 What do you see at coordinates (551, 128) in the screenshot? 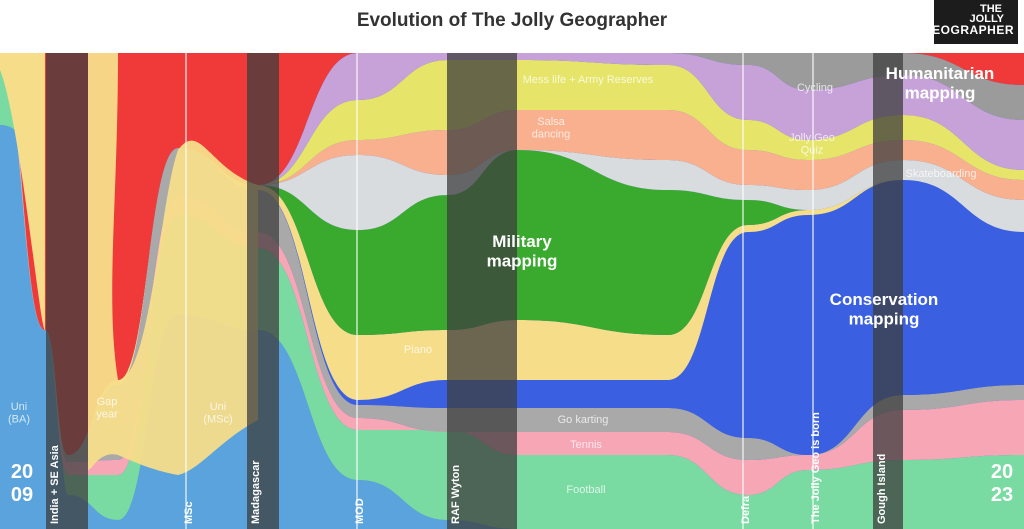
I see `salsa-label: Salsa dancing` at bounding box center [551, 128].